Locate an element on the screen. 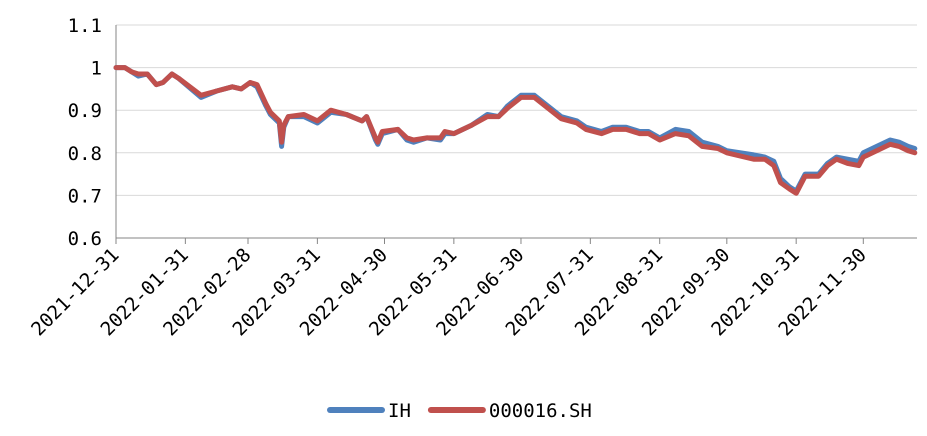 The image size is (927, 436). y-tick-label: 0.9 is located at coordinates (85, 111).